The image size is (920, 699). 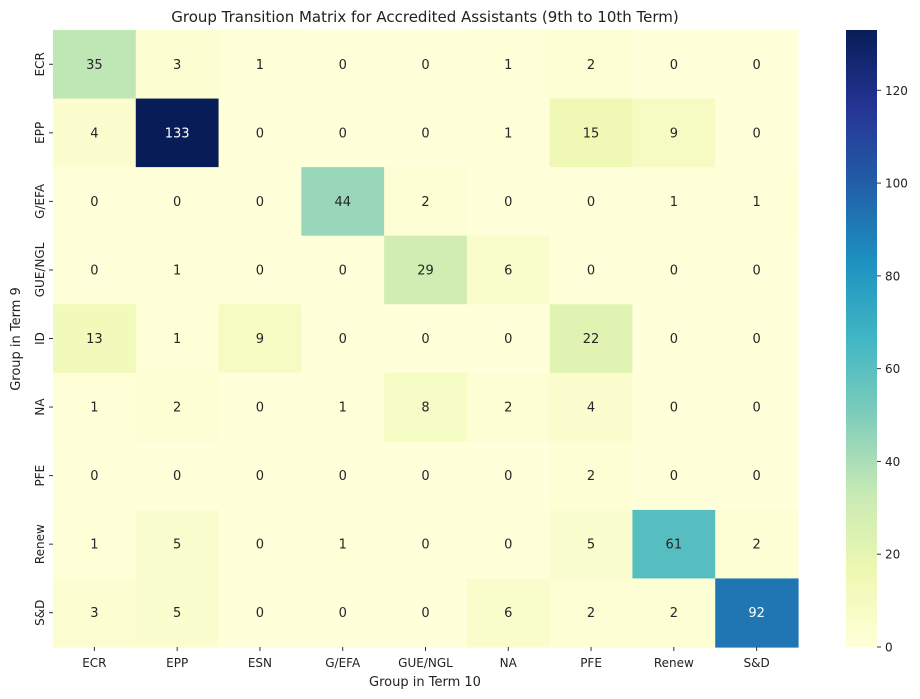 What do you see at coordinates (177, 65) in the screenshot?
I see `cell-value-label: 3` at bounding box center [177, 65].